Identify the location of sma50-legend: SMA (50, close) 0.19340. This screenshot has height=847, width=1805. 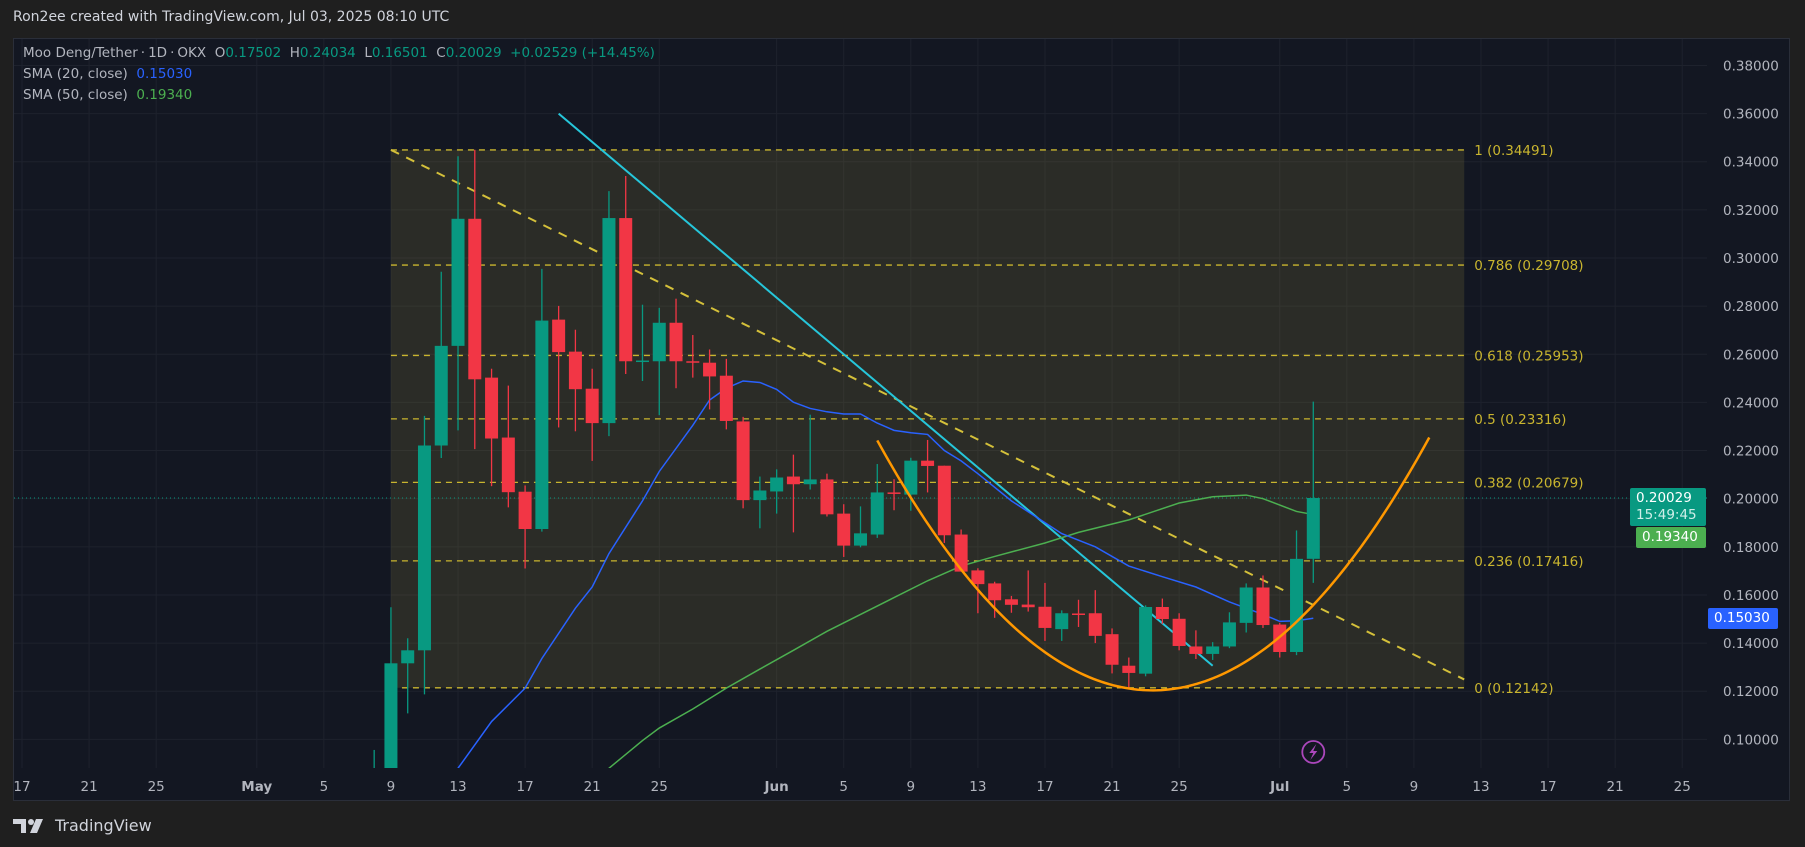
(107, 95).